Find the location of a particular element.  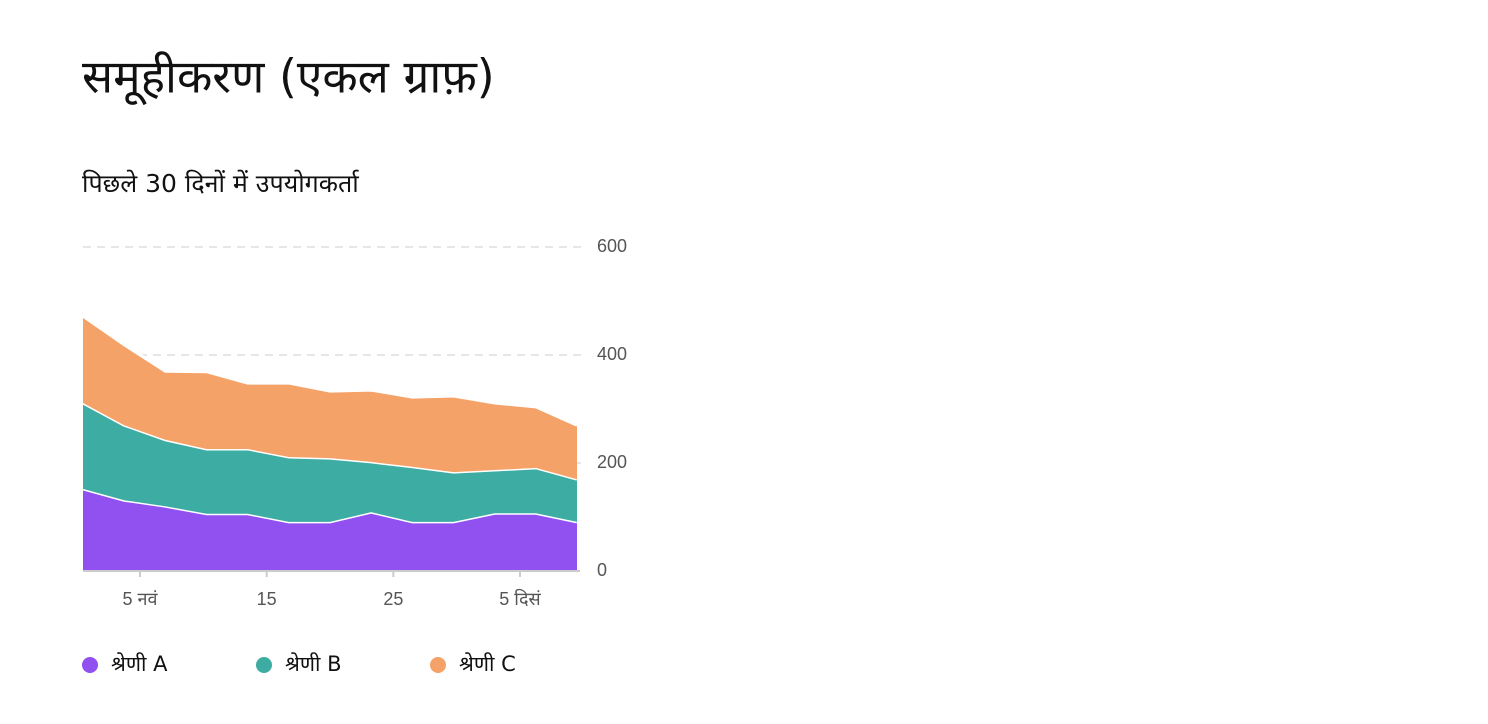

x-tick-label: 25 is located at coordinates (393, 599).